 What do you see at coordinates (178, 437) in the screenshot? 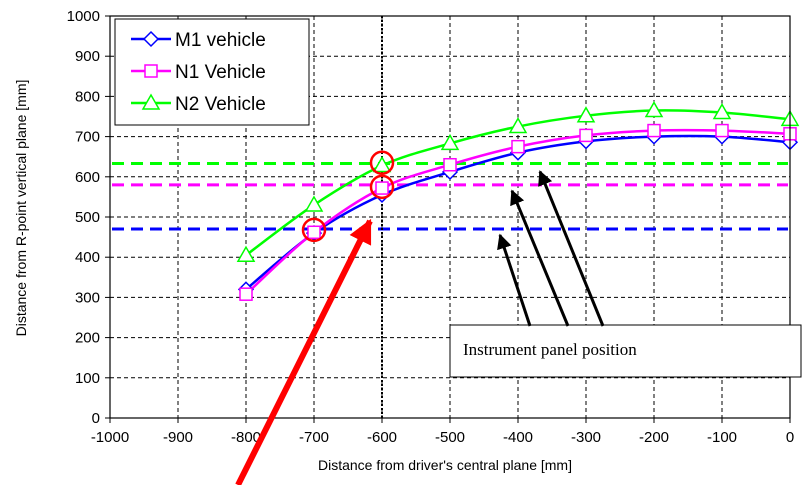
I see `x-tick-label: -900` at bounding box center [178, 437].